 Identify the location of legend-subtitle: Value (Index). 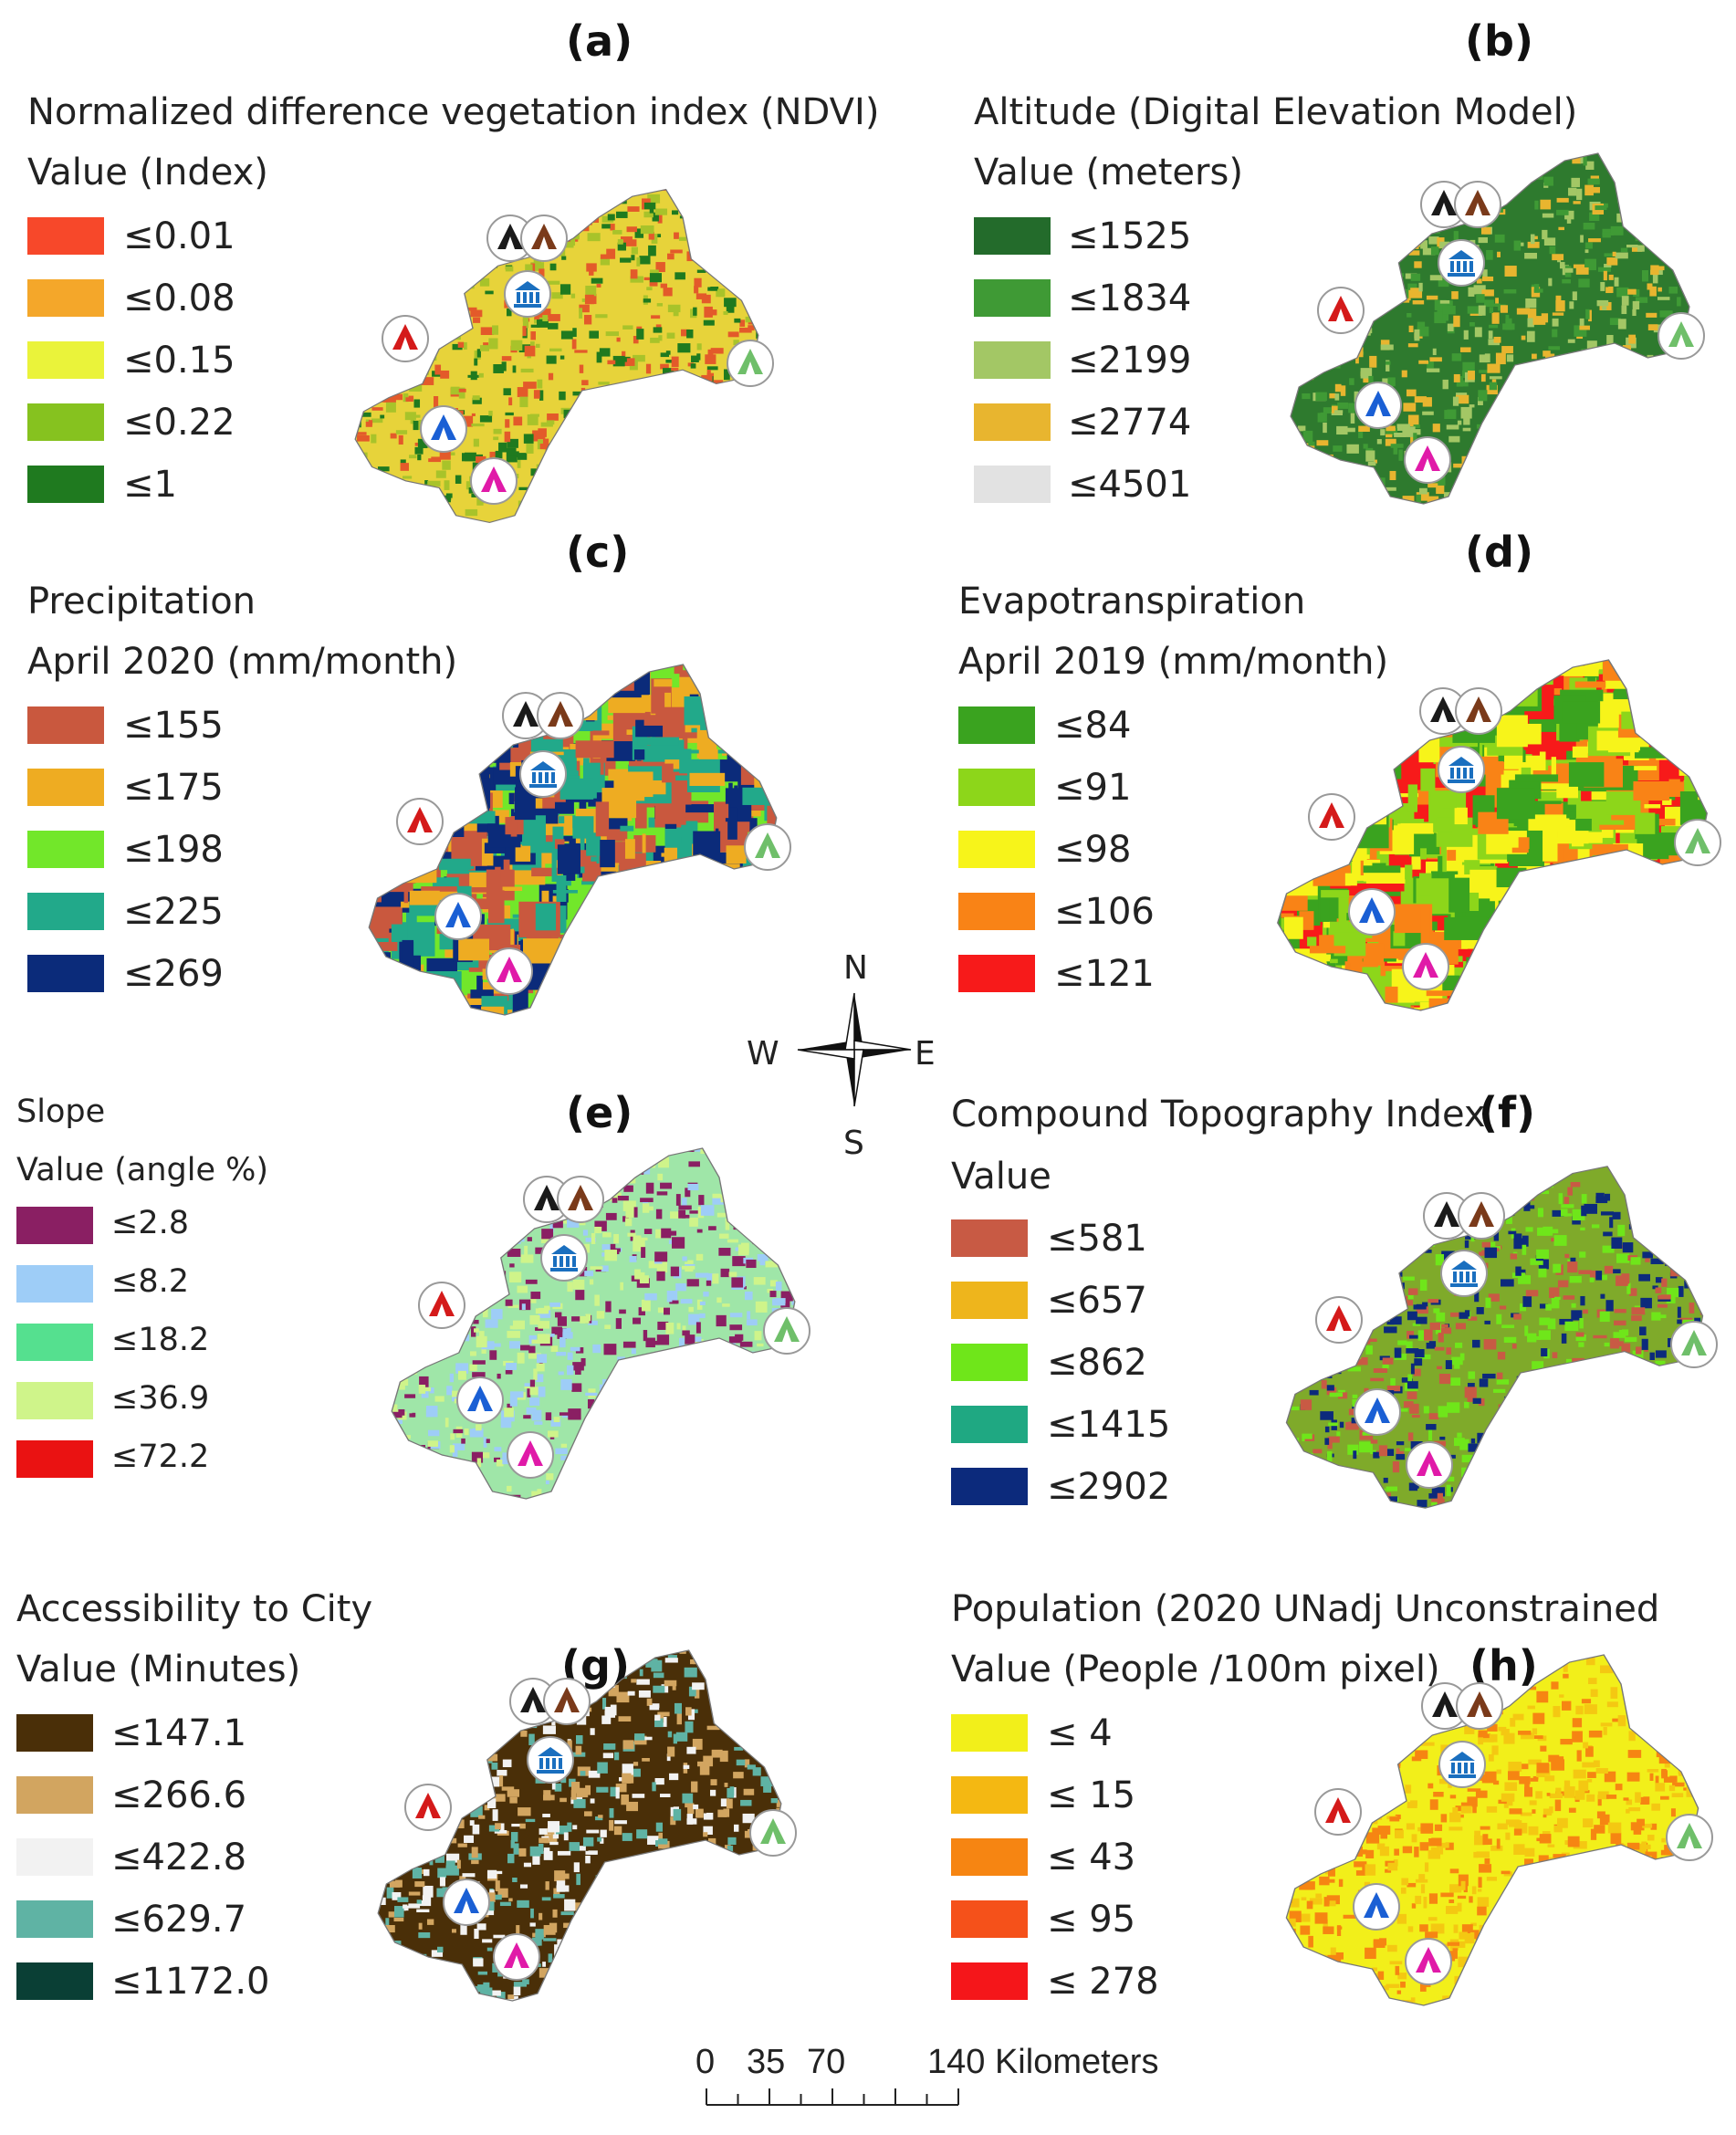
(147, 173).